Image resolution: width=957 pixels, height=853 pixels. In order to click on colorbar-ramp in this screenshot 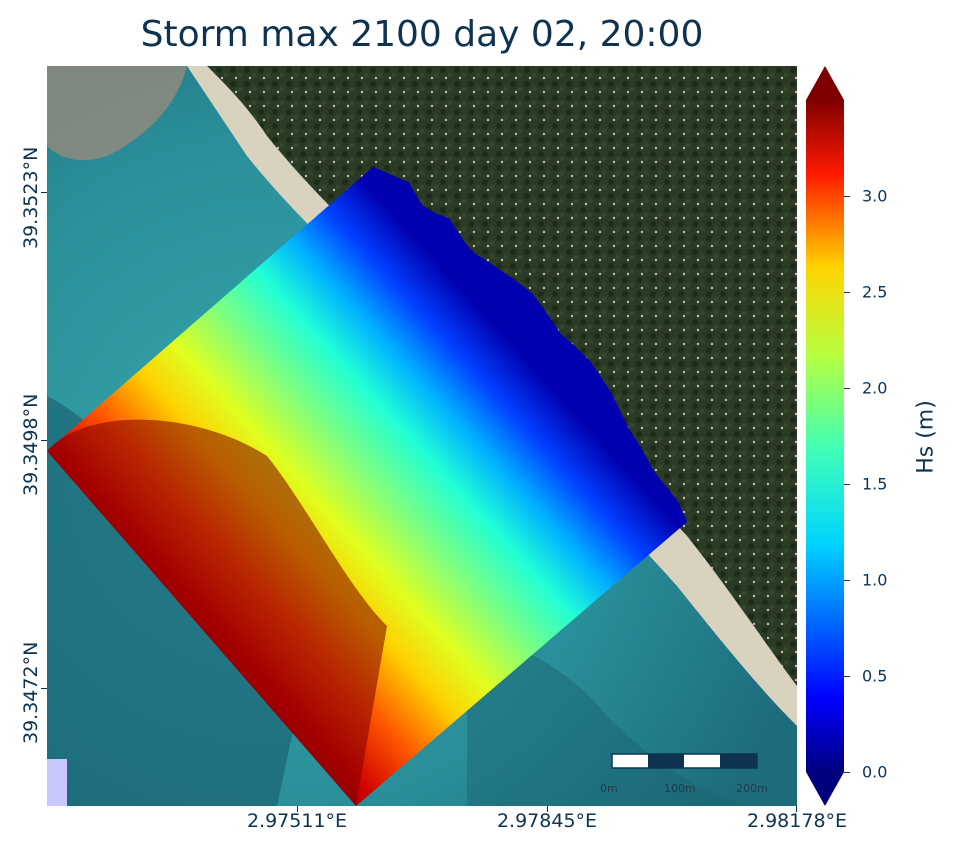, I will do `click(825, 436)`.